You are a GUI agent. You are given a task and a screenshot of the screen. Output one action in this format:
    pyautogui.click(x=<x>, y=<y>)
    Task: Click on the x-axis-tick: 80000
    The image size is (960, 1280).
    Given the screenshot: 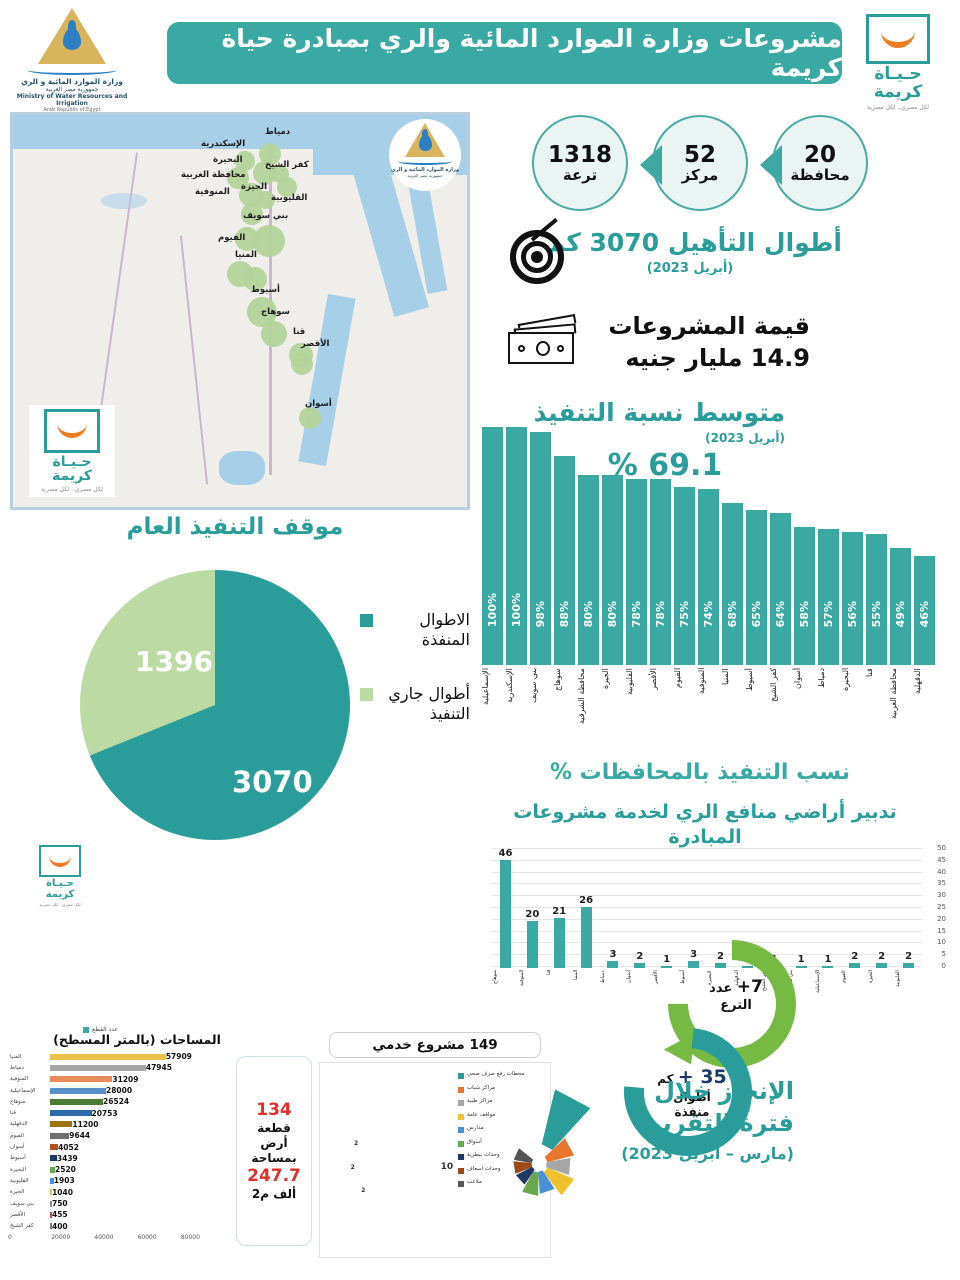 What is the action you would take?
    pyautogui.click(x=190, y=1237)
    